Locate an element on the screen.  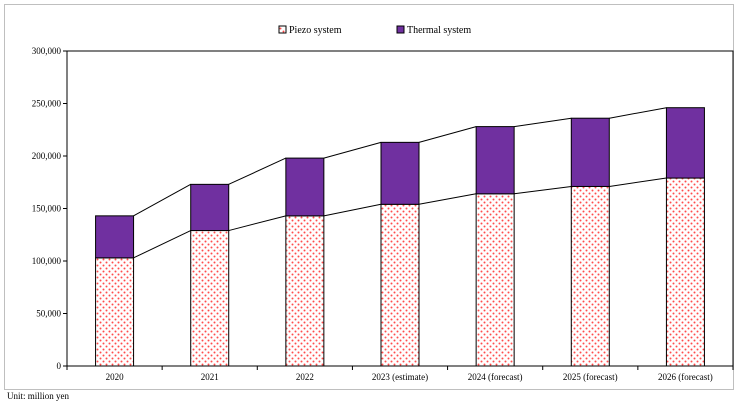
y-tick-label: 200,000 is located at coordinates (47, 156).